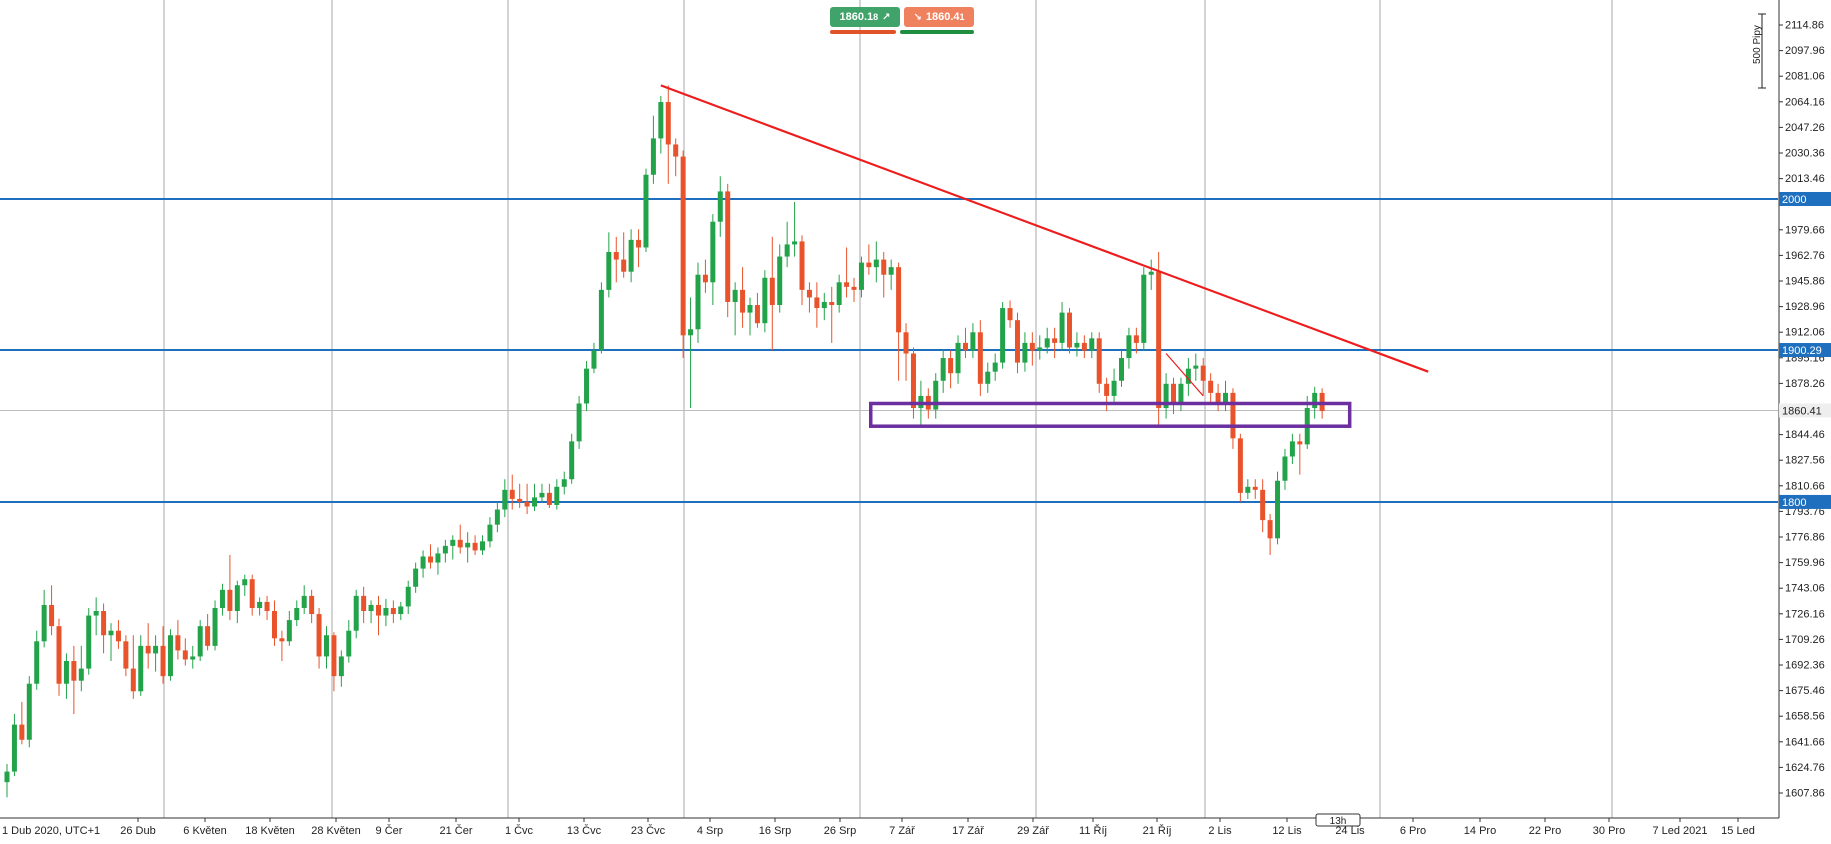 This screenshot has width=1831, height=844. What do you see at coordinates (939, 17) in the screenshot?
I see `buy-button: ↘ 1860.41` at bounding box center [939, 17].